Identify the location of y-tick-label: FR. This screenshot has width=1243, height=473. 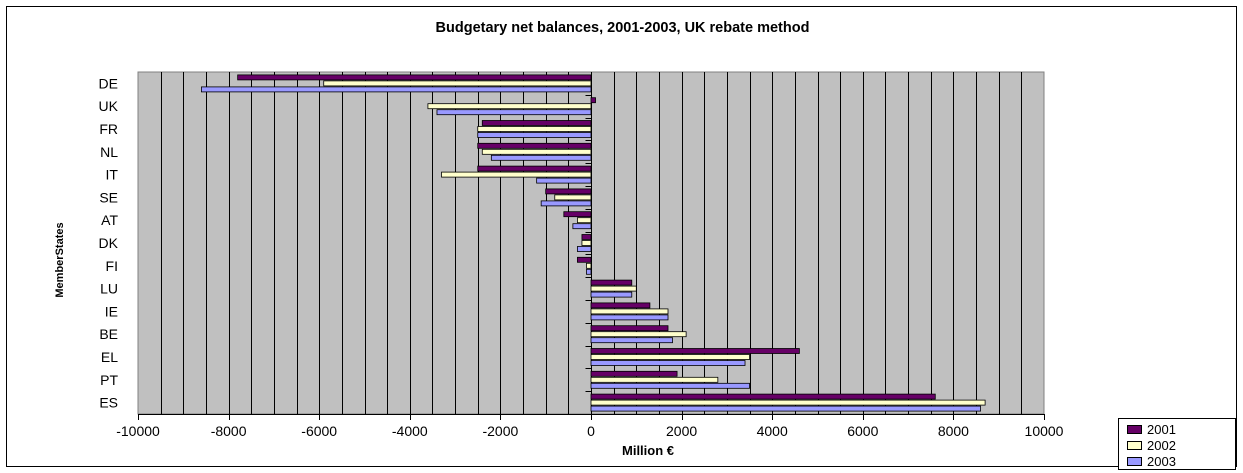
(108, 129).